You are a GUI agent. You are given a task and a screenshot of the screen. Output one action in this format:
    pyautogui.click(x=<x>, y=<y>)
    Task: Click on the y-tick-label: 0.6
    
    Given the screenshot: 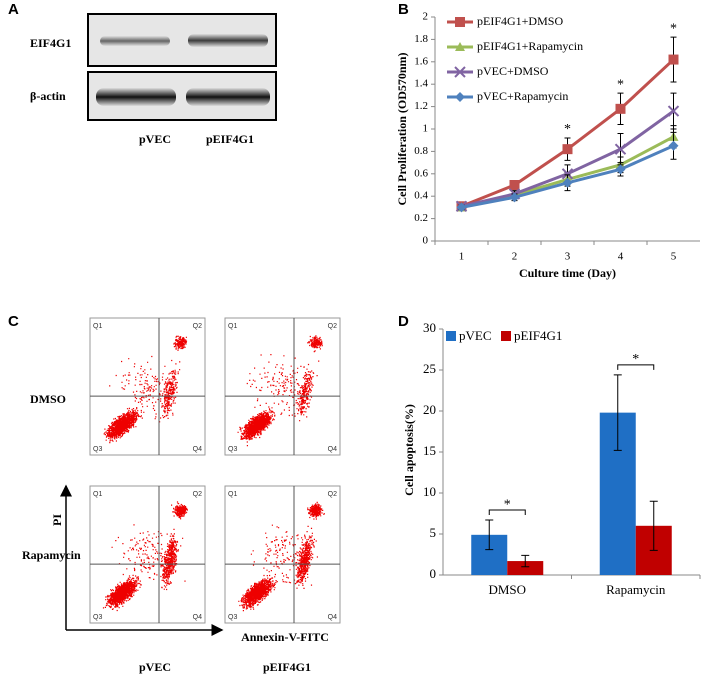 What is the action you would take?
    pyautogui.click(x=421, y=173)
    